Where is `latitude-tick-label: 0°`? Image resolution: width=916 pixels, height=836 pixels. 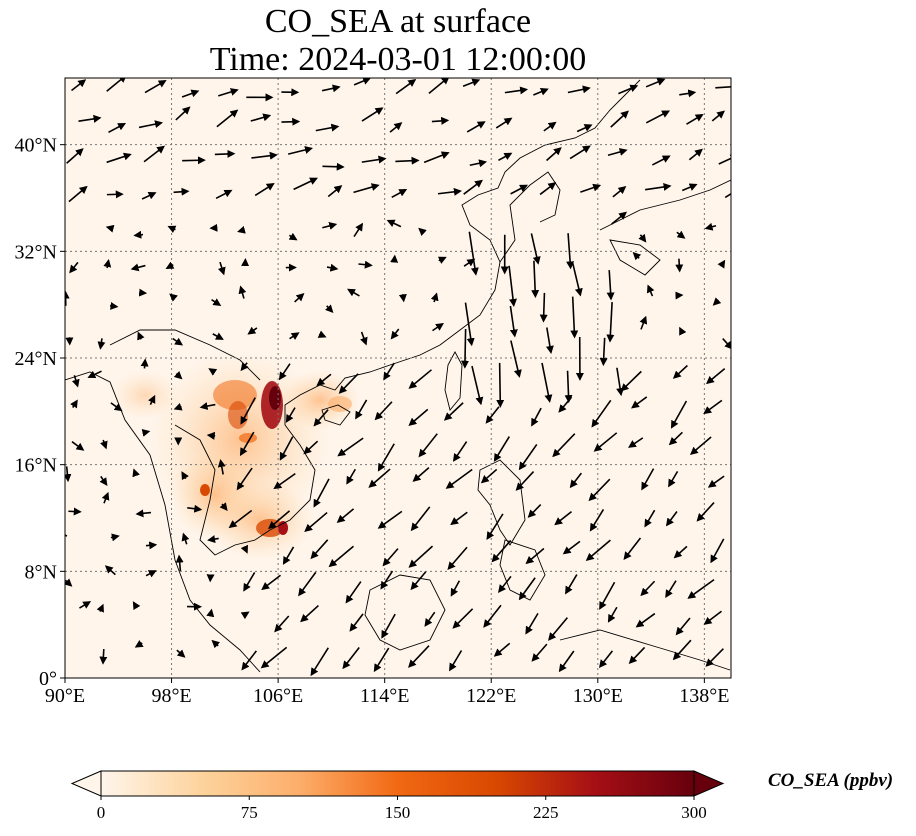
latitude-tick-label: 0° is located at coordinates (48, 679).